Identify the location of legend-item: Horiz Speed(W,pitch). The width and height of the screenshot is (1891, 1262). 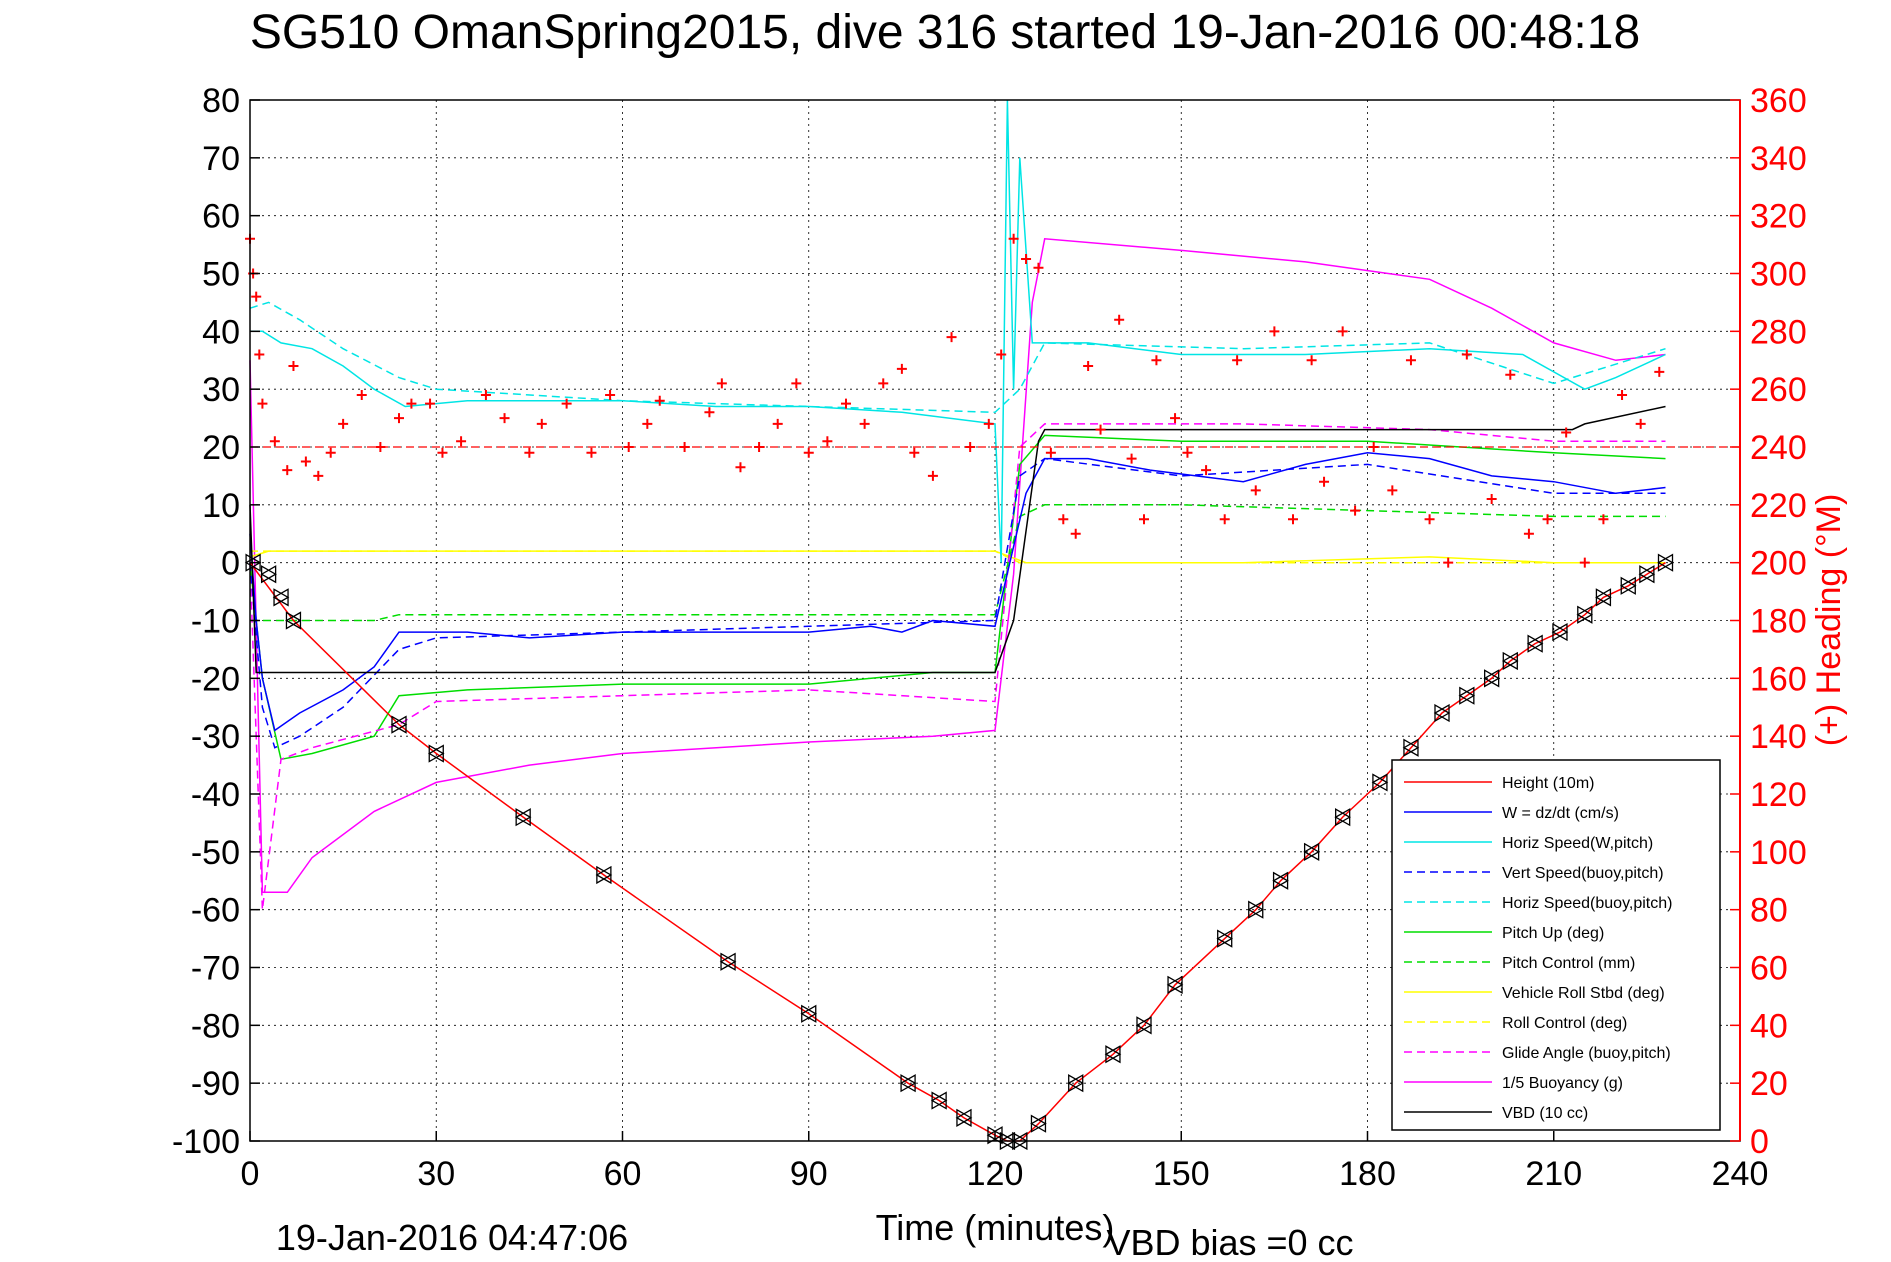
(1528, 843).